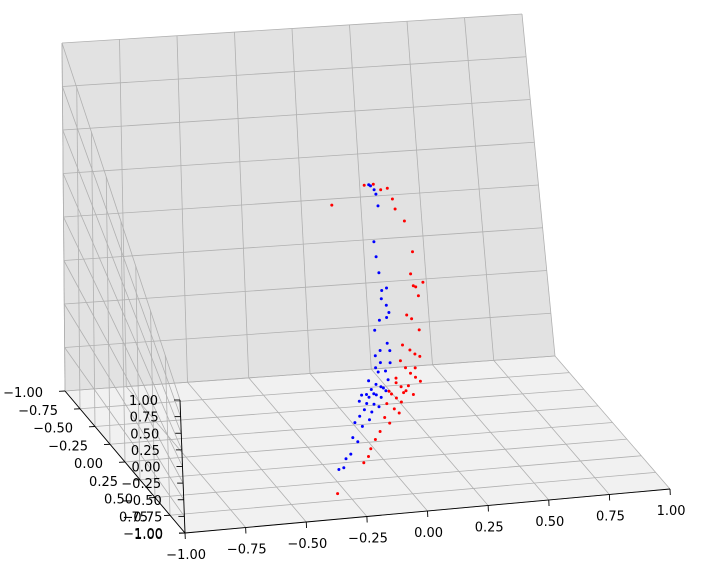  Describe the element at coordinates (88, 464) in the screenshot. I see `y-axis-tick-label: 0.00` at that location.